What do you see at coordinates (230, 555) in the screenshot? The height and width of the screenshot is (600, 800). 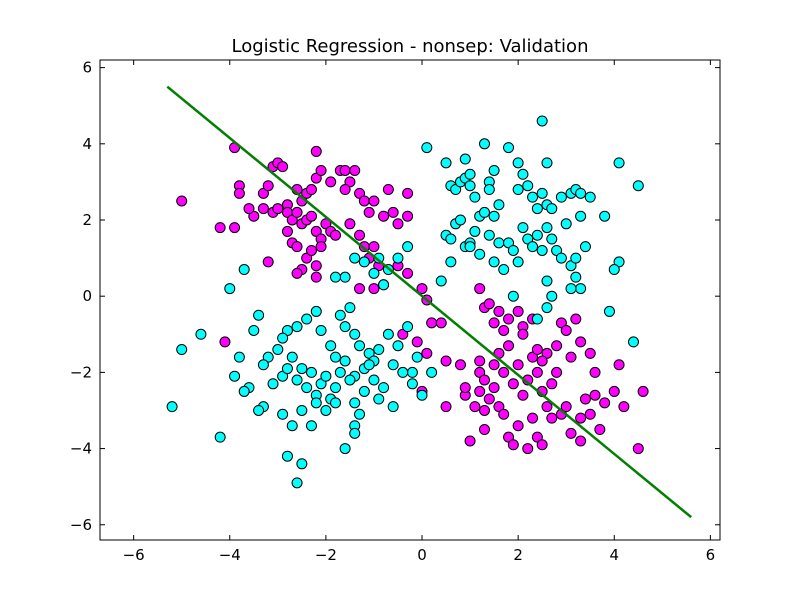 I see `x-tick-label: −4` at bounding box center [230, 555].